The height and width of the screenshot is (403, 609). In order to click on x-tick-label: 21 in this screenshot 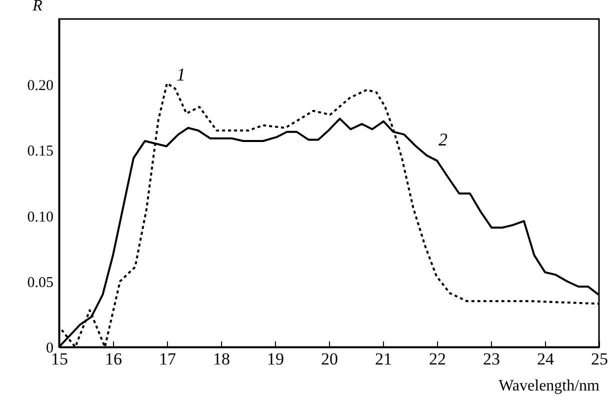, I will do `click(383, 359)`.